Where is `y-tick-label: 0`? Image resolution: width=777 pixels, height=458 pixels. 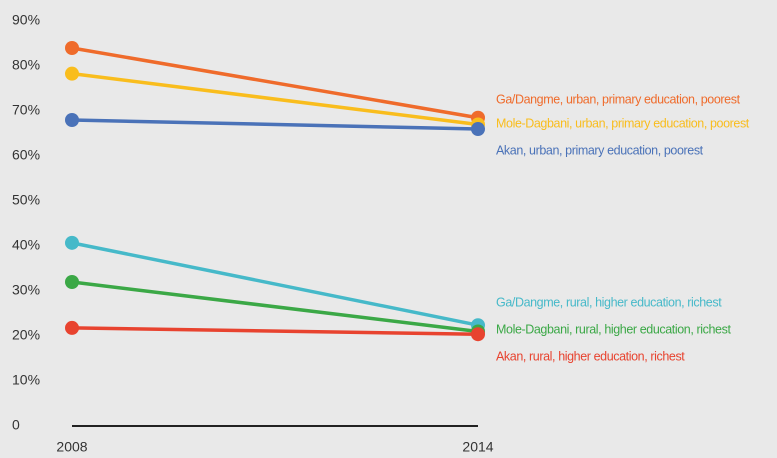
y-tick-label: 0 is located at coordinates (16, 425).